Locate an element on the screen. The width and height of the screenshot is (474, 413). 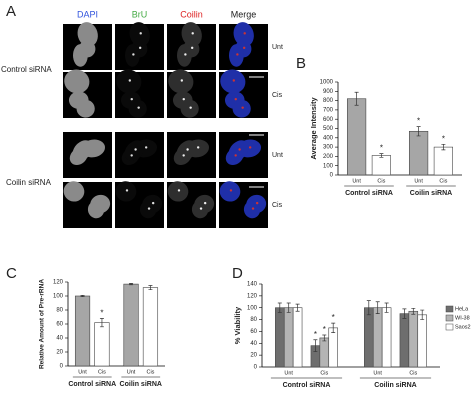
y-axis-title: Relative Amount of Pre-rRNA is located at coordinates (42, 324).